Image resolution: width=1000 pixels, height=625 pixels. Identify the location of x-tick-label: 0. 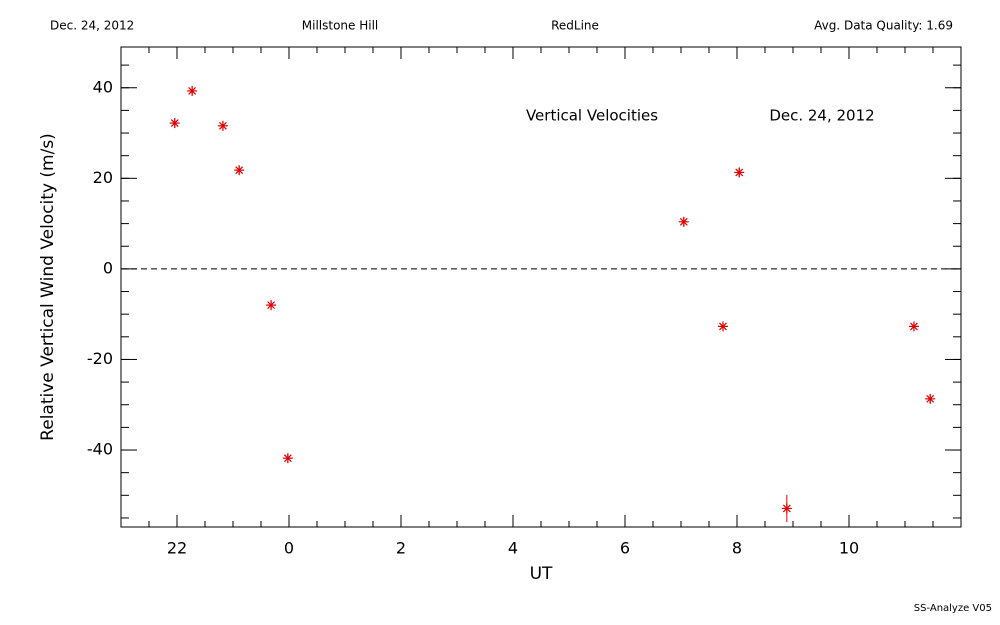
(289, 548).